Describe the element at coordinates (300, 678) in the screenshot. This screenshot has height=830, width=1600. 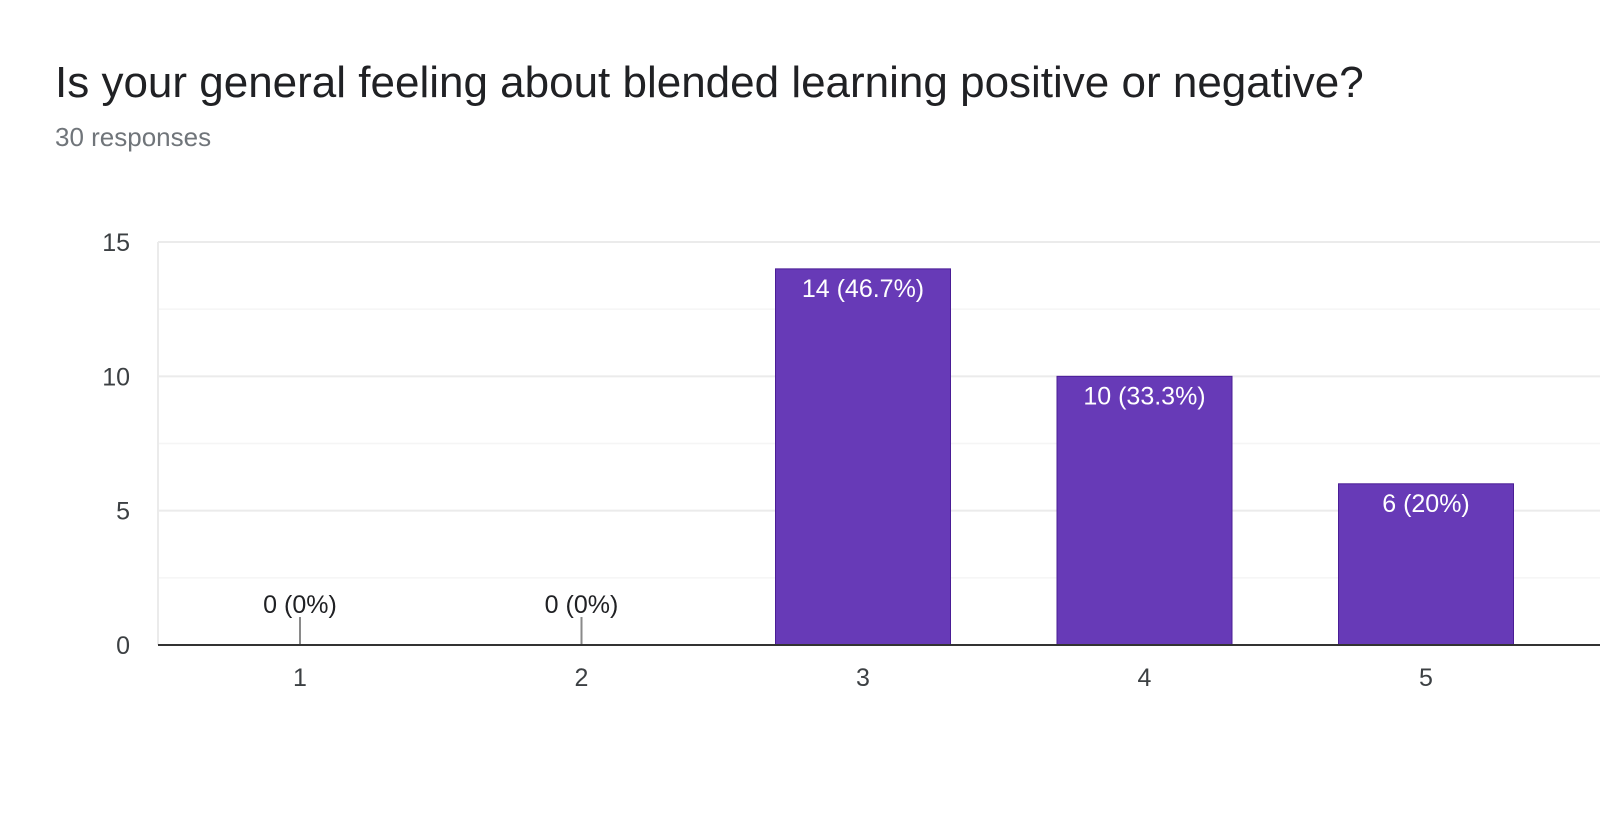
I see `x-tick-label: 1` at that location.